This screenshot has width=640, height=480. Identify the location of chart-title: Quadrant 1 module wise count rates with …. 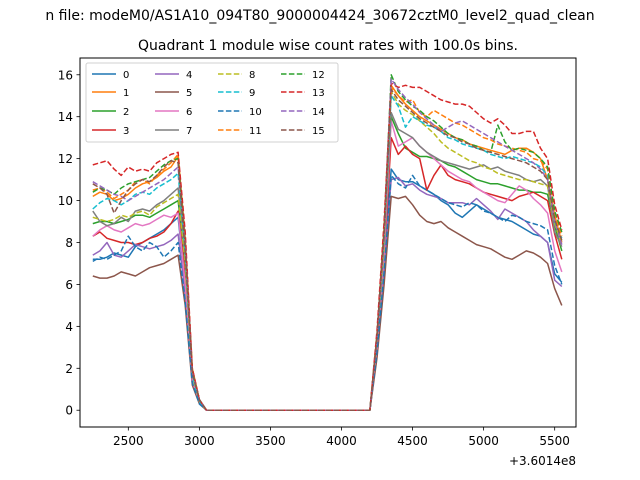
(328, 46).